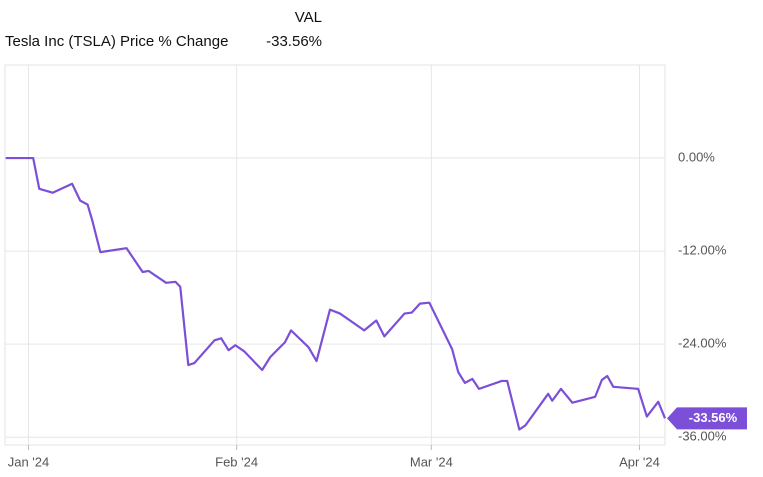  I want to click on x-tick-label: Apr '24, so click(639, 461).